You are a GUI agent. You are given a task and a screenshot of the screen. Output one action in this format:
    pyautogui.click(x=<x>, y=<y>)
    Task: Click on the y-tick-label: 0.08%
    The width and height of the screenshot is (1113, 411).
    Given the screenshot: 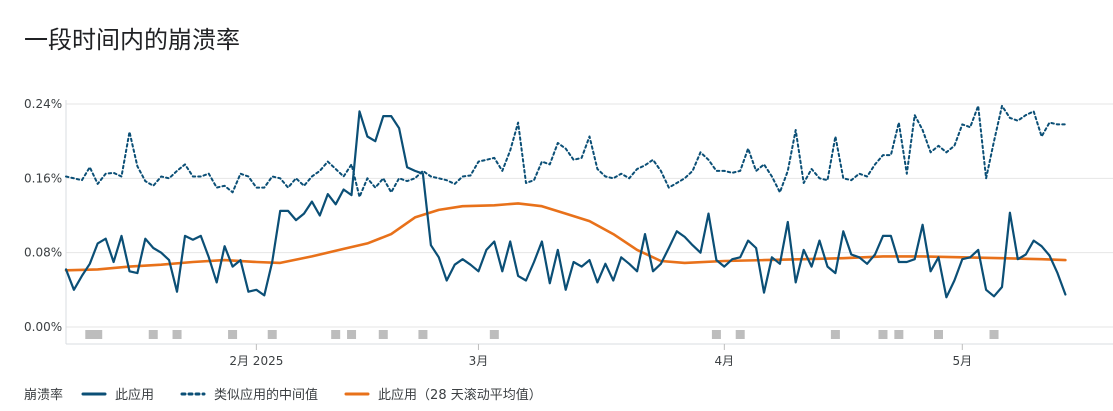 What is the action you would take?
    pyautogui.click(x=43, y=253)
    